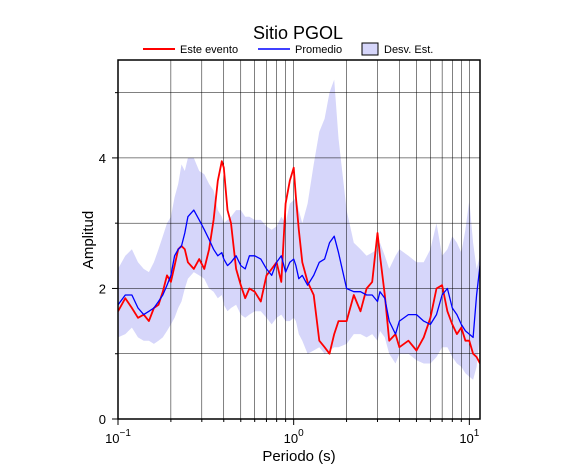  Describe the element at coordinates (102, 419) in the screenshot. I see `y-tick-label: 0` at that location.